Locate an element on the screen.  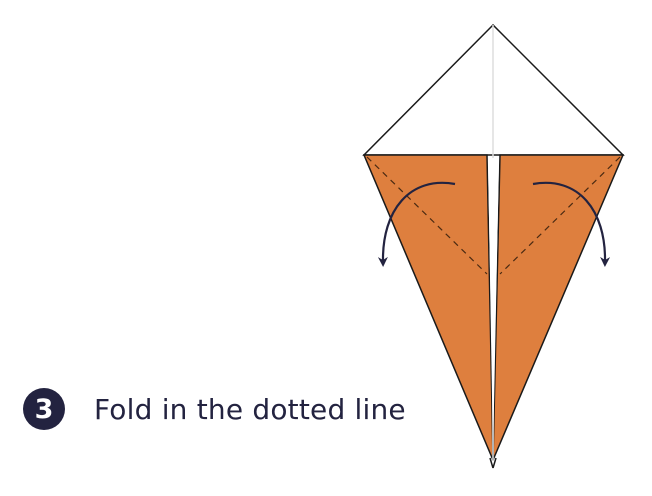
paper-right-flap is located at coordinates (558, 307).